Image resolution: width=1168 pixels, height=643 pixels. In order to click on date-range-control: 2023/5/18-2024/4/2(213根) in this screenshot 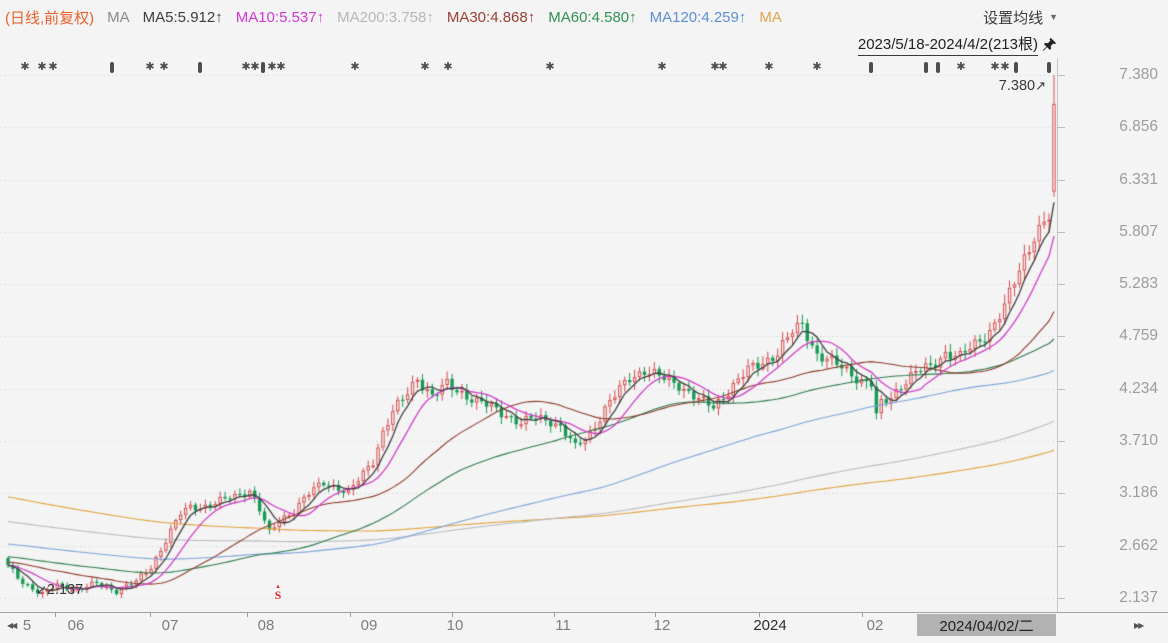, I will do `click(957, 44)`.